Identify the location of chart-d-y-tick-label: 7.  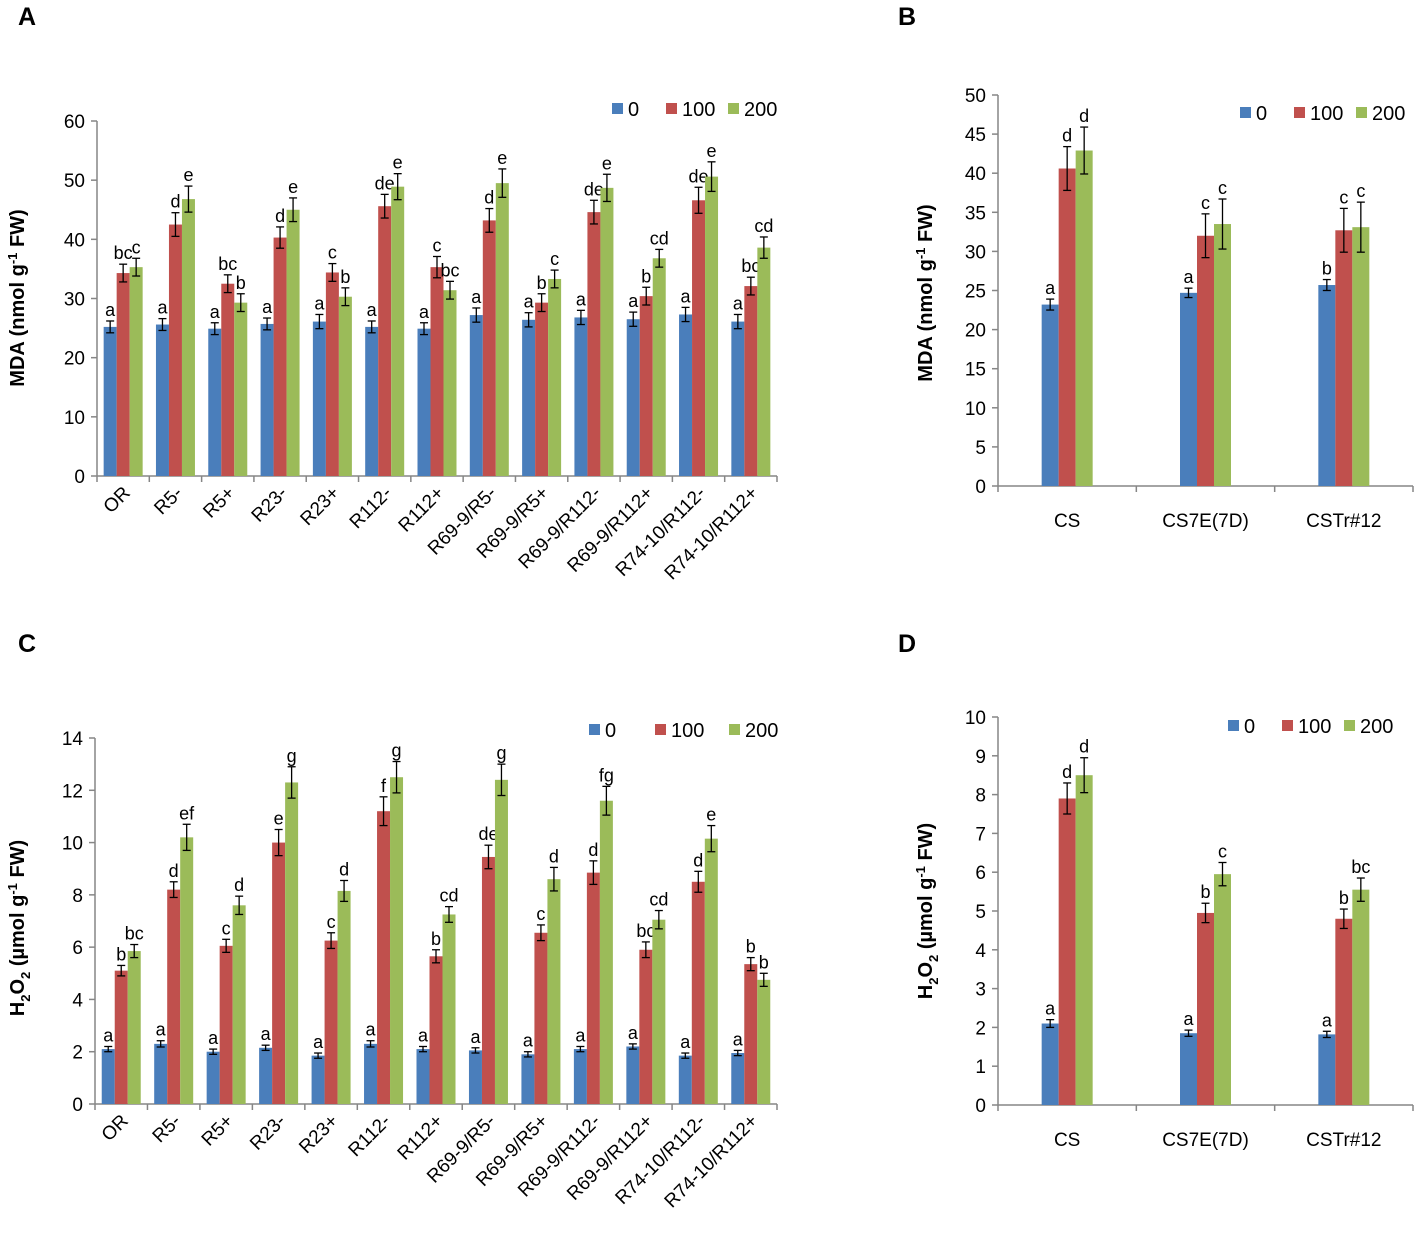
(980, 834).